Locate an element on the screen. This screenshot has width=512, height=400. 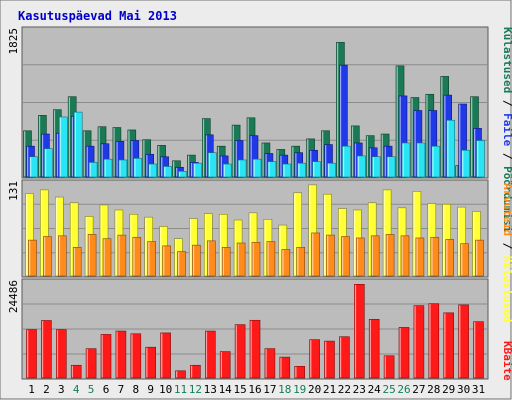
top-bar-pages-day-16-fill is located at coordinates (257, 168).